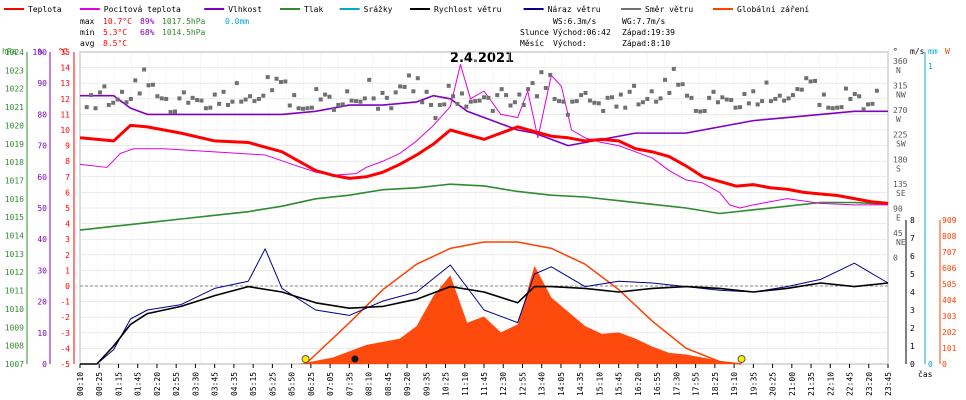  What do you see at coordinates (234, 384) in the screenshot?
I see `x-tick-label: 04:35` at bounding box center [234, 384].